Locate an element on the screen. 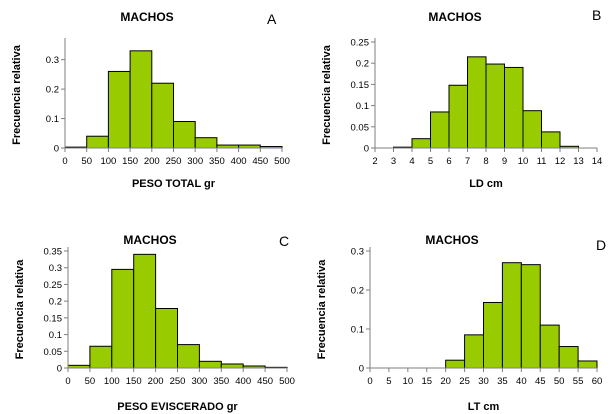 Image resolution: width=613 pixels, height=414 pixels. x-tick-label: 20 is located at coordinates (445, 381).